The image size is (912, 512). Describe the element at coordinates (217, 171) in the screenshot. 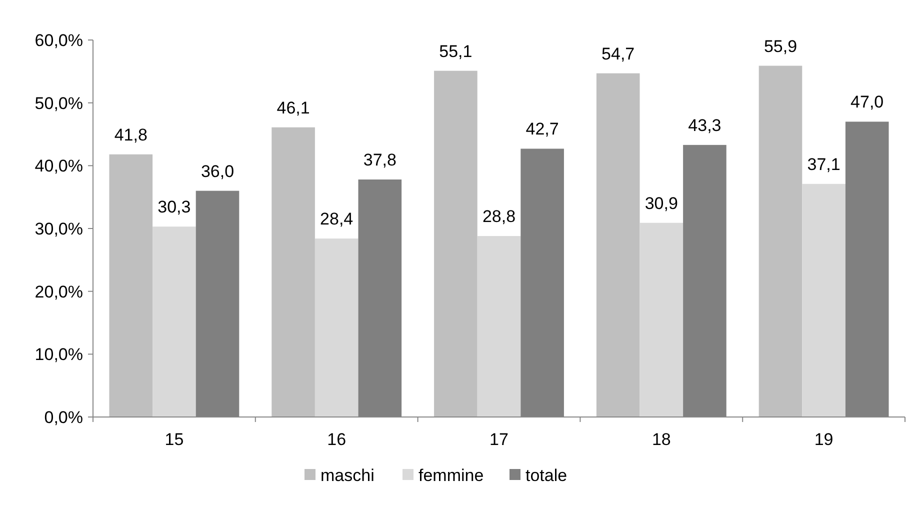

I see `data-label: 36,0` at that location.